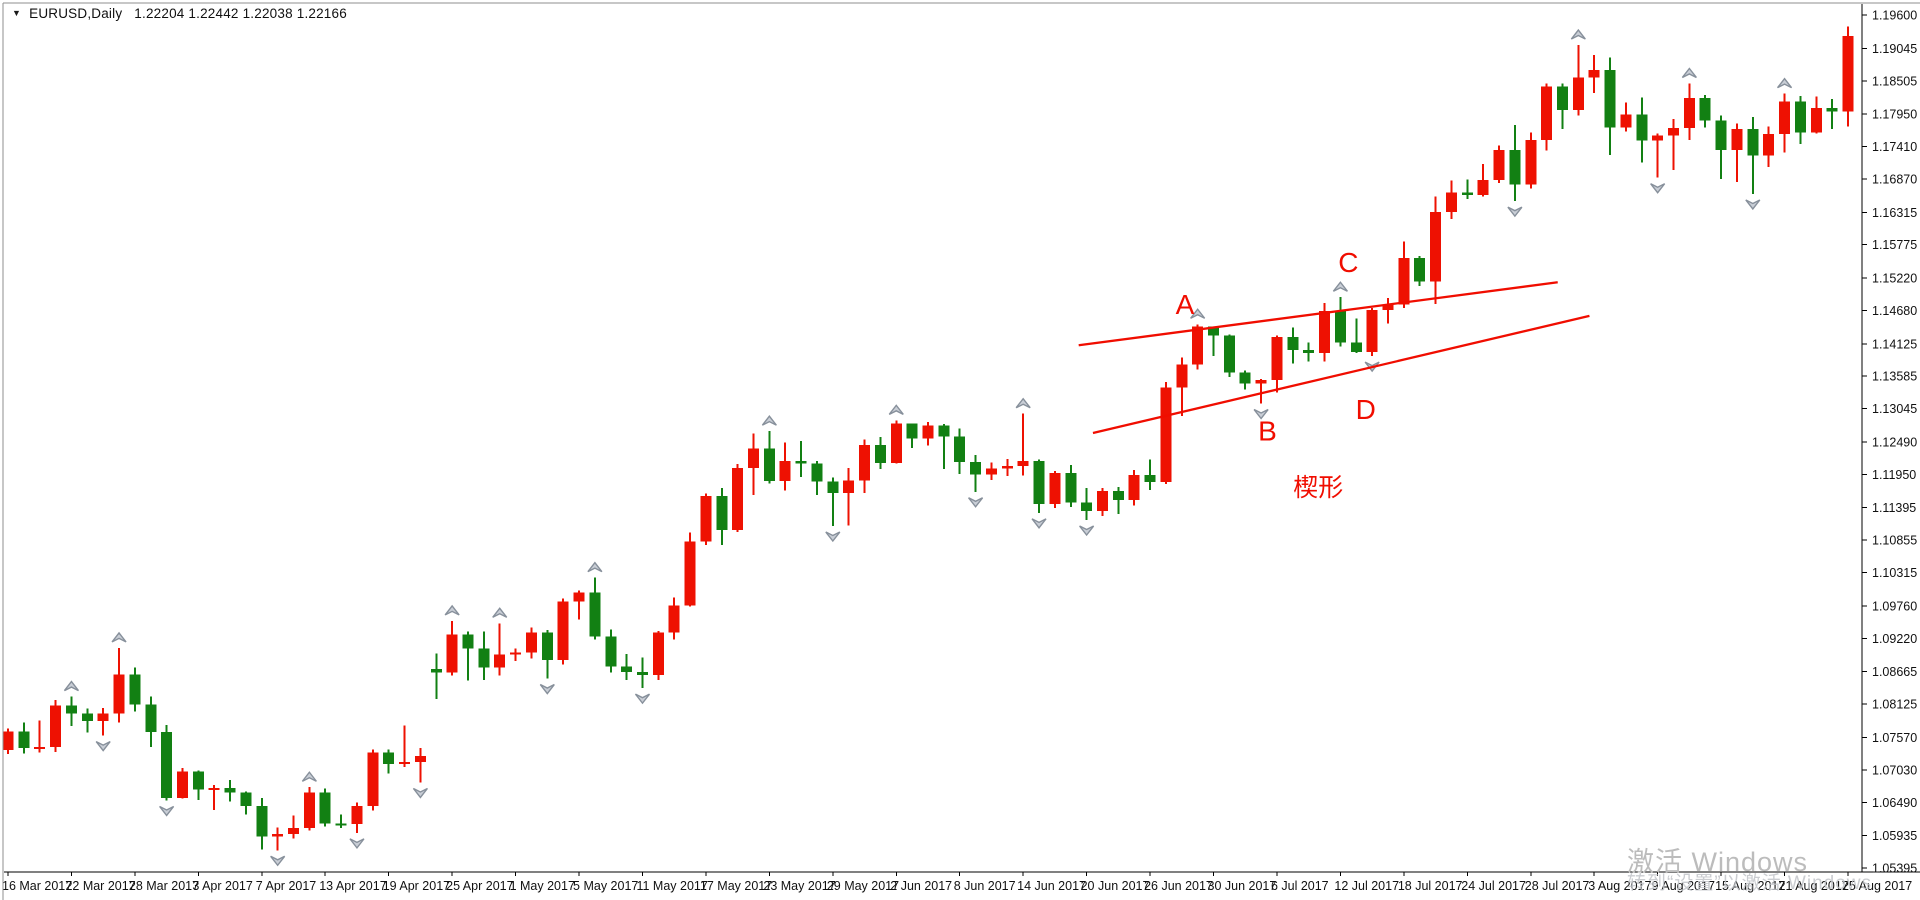 The height and width of the screenshot is (900, 1920). I want to click on trendline-wedge-lower, so click(1341, 374).